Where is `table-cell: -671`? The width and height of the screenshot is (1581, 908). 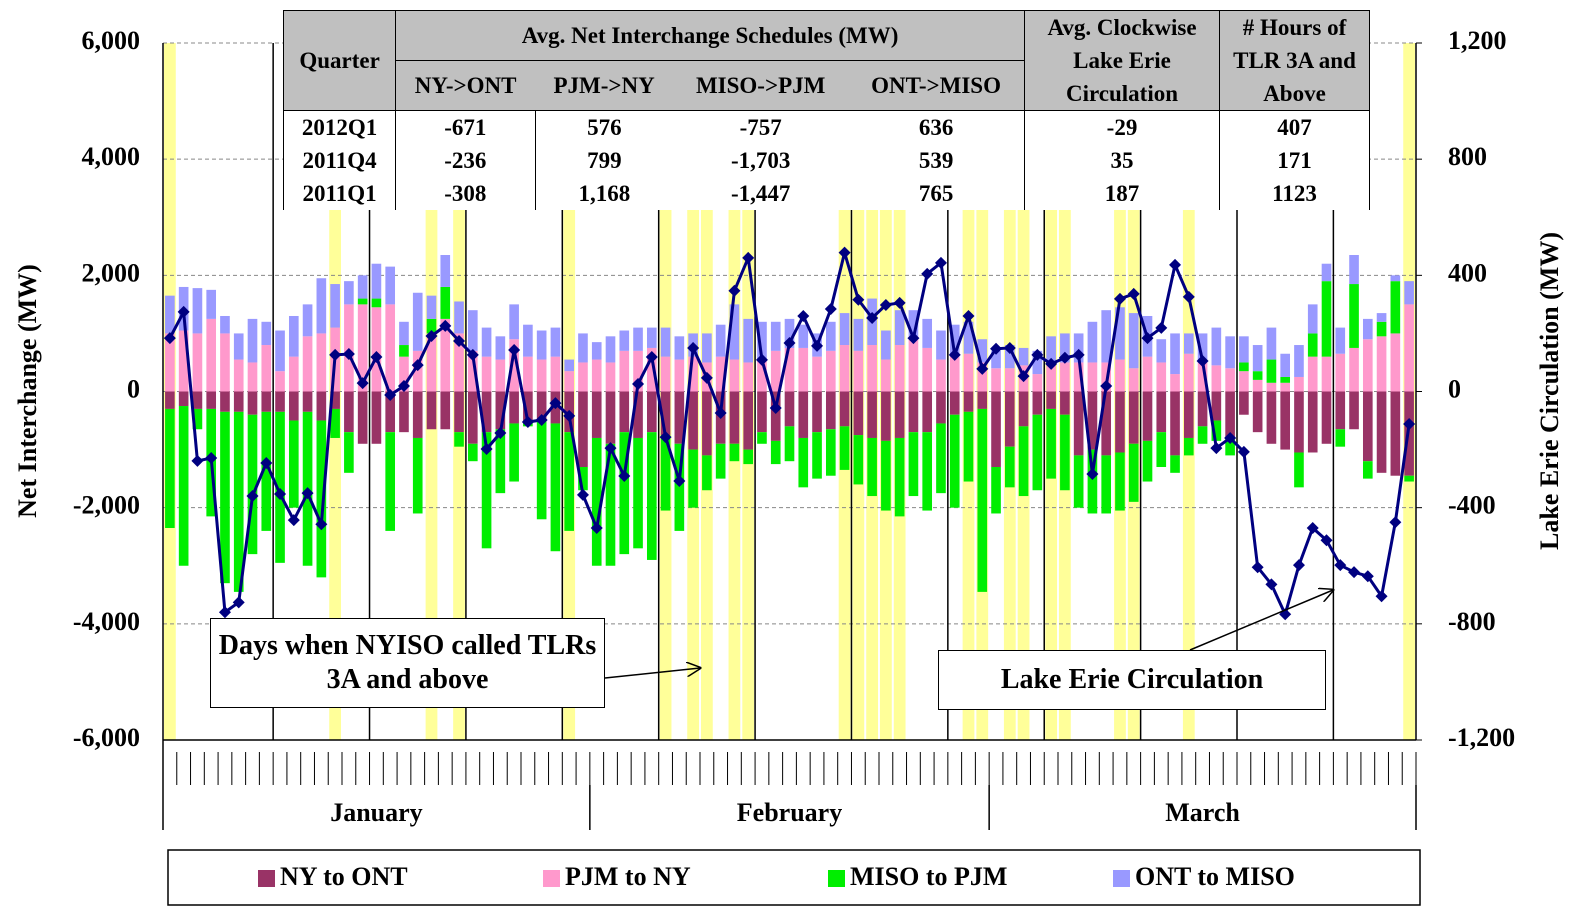 table-cell: -671 is located at coordinates (465, 127).